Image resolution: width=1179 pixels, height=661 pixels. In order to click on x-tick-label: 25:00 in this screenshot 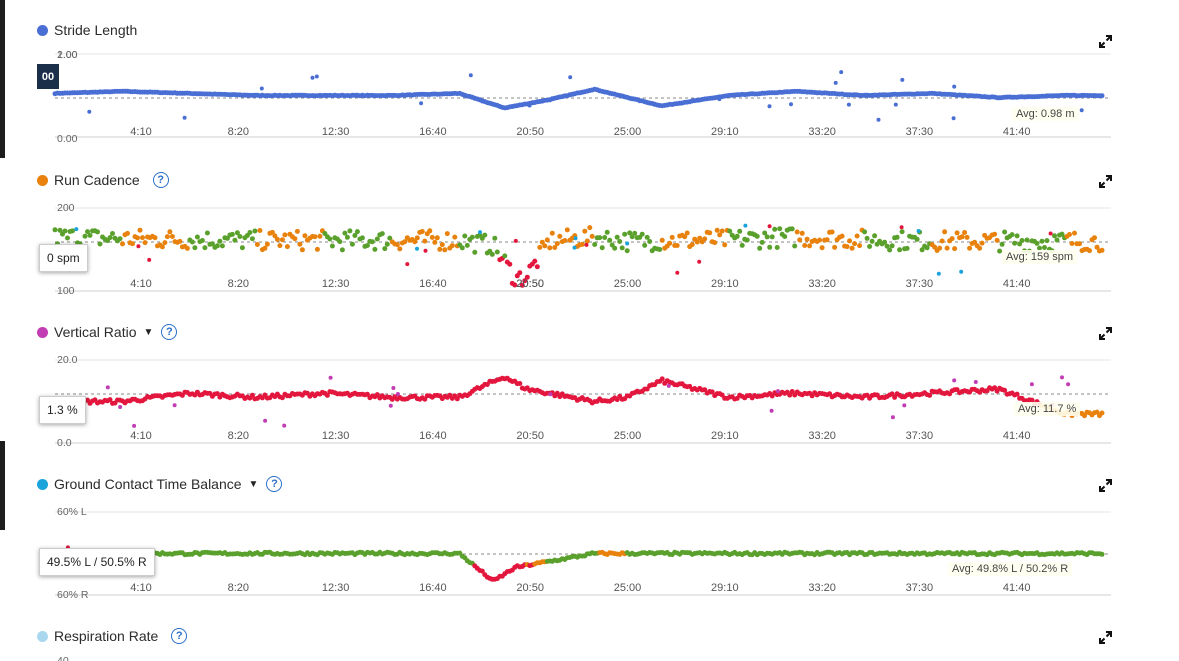, I will do `click(628, 132)`.